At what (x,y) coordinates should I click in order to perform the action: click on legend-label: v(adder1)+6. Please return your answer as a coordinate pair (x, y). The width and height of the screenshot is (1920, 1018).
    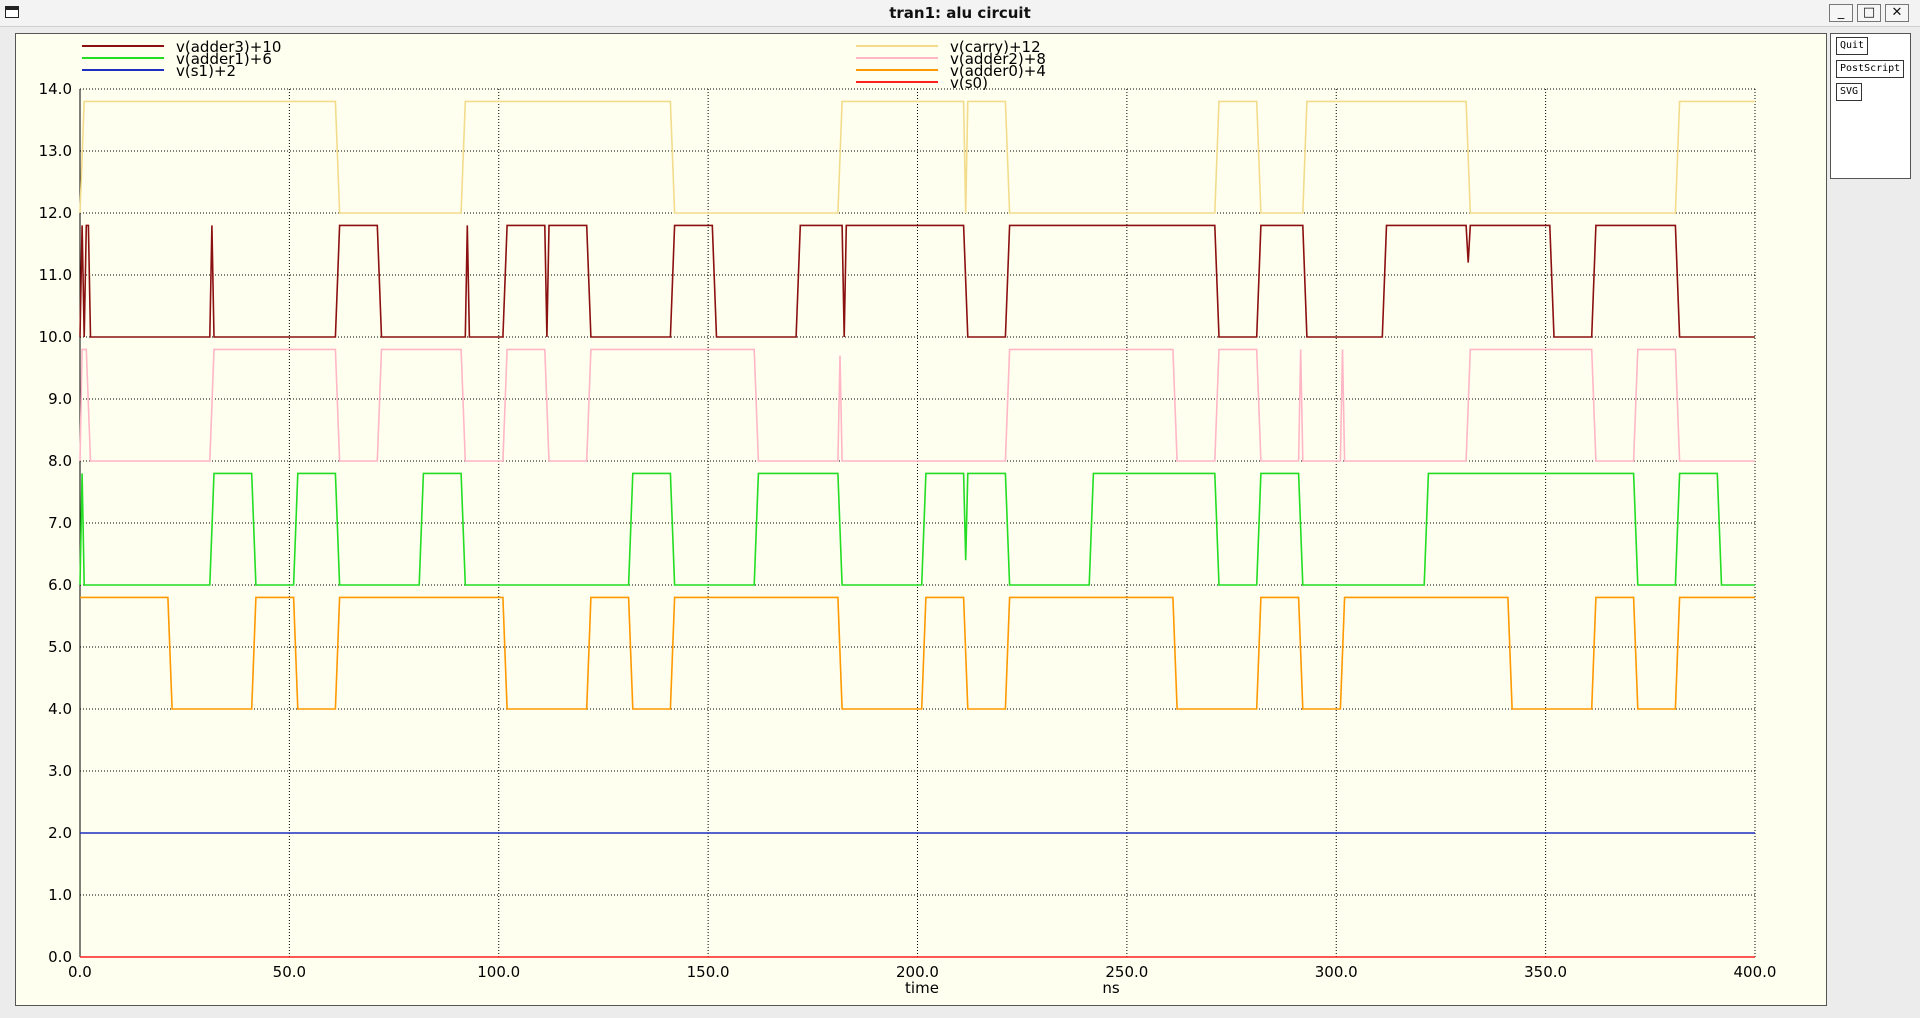
    Looking at the image, I should click on (224, 59).